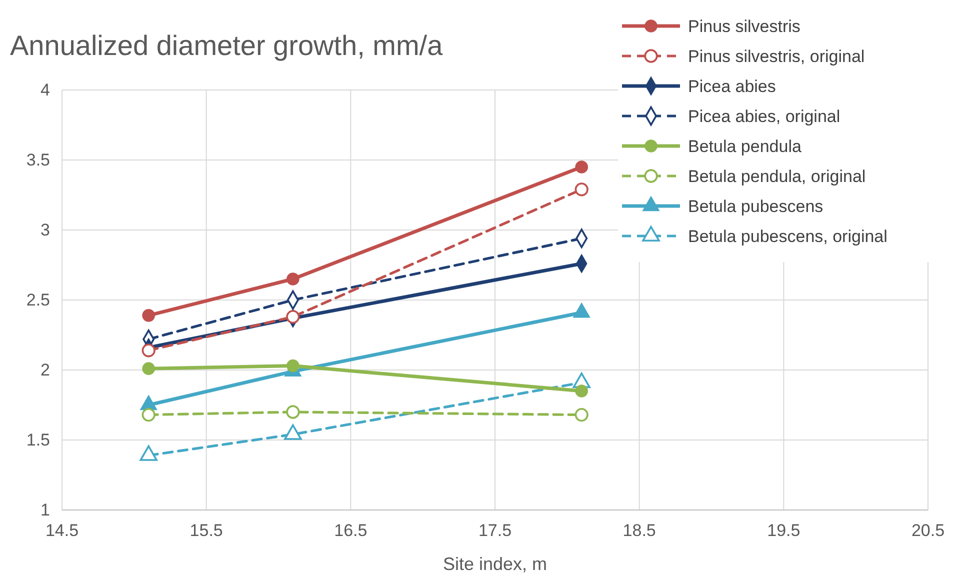  I want to click on x-tick-label: 20.5, so click(928, 530).